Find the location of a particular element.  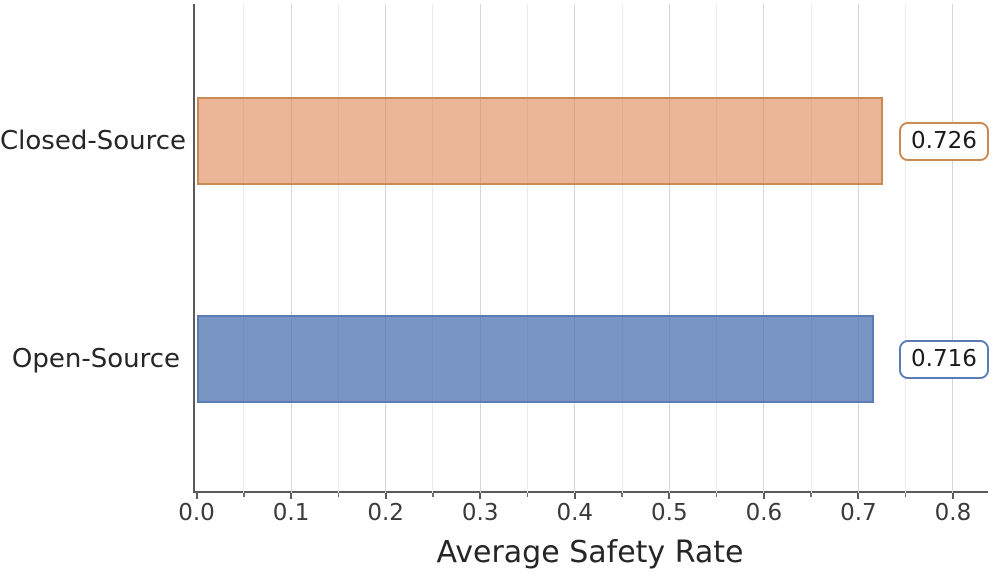

value-label-open-source: 0.716 is located at coordinates (944, 359).